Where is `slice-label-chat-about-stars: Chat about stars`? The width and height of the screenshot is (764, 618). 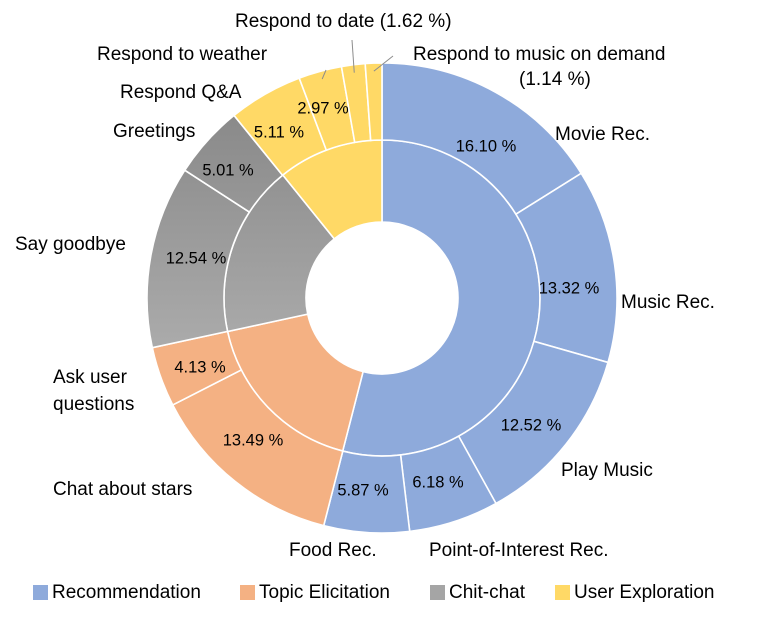
slice-label-chat-about-stars: Chat about stars is located at coordinates (122, 489).